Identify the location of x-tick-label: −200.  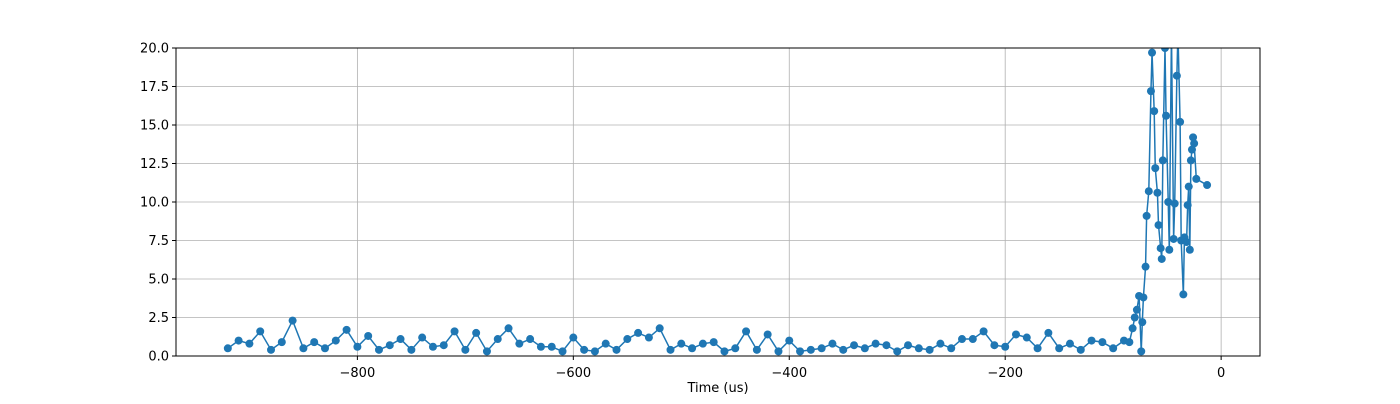
(1005, 373).